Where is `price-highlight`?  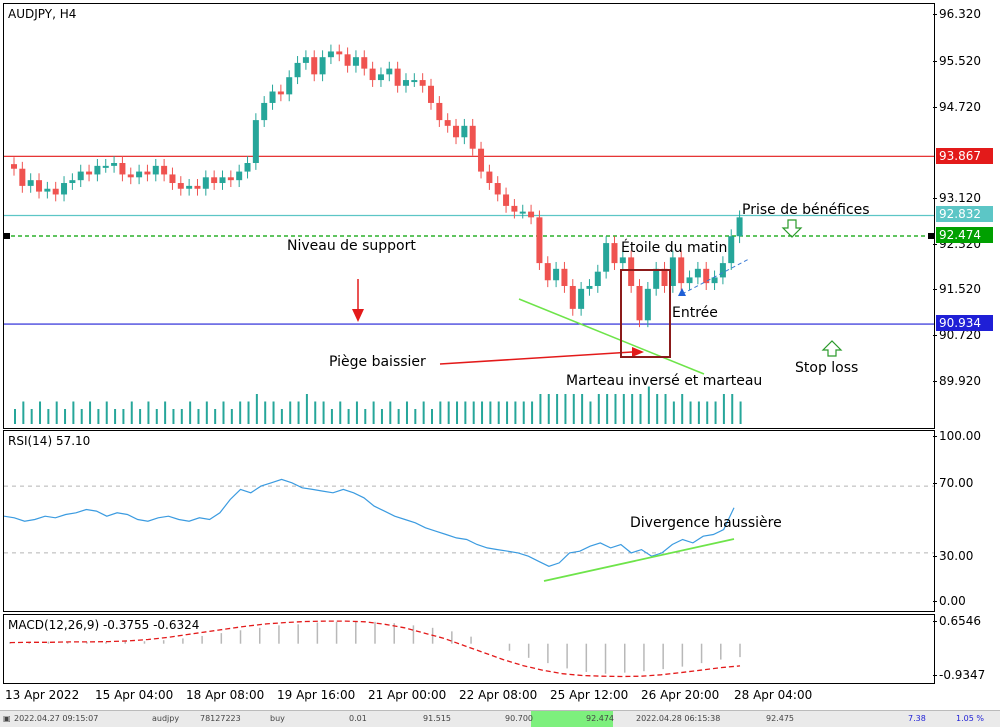
price-highlight is located at coordinates (572, 719).